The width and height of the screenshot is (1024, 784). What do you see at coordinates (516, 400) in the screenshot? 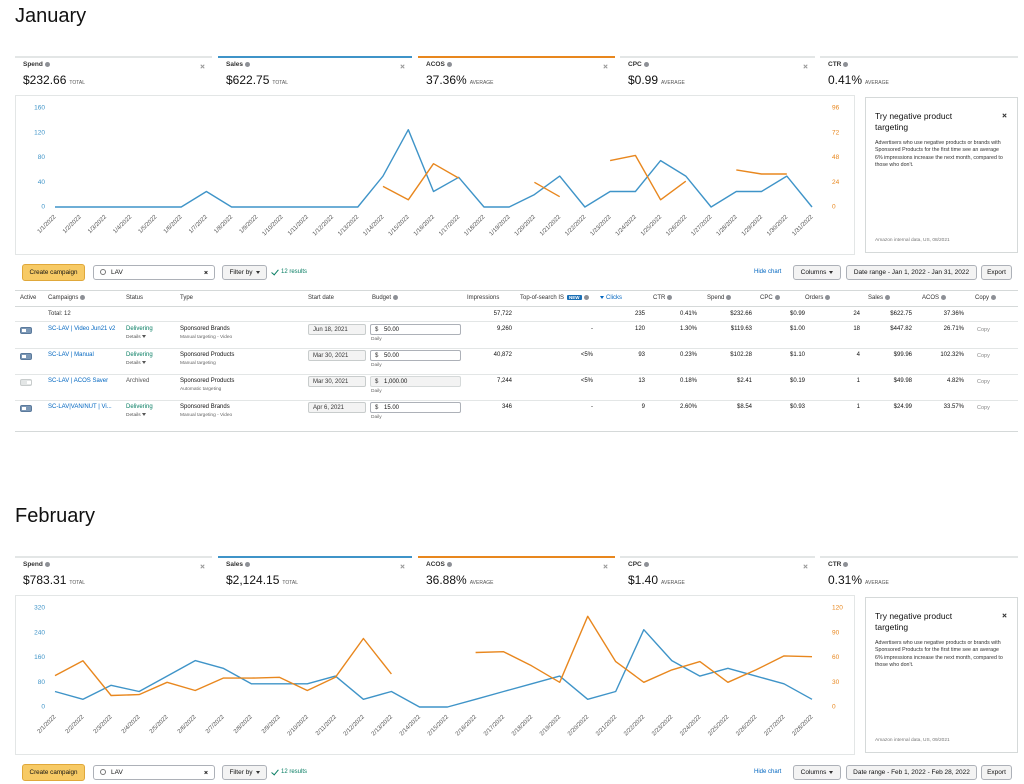
I see `row-divider` at bounding box center [516, 400].